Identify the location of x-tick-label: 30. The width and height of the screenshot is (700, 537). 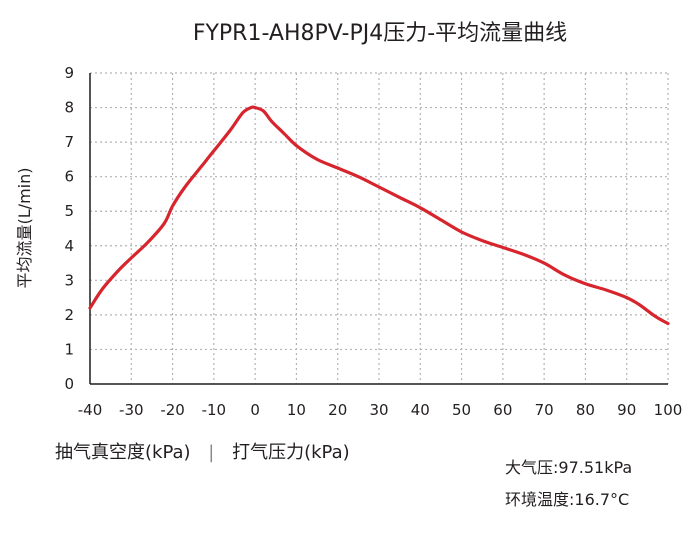
(378, 410).